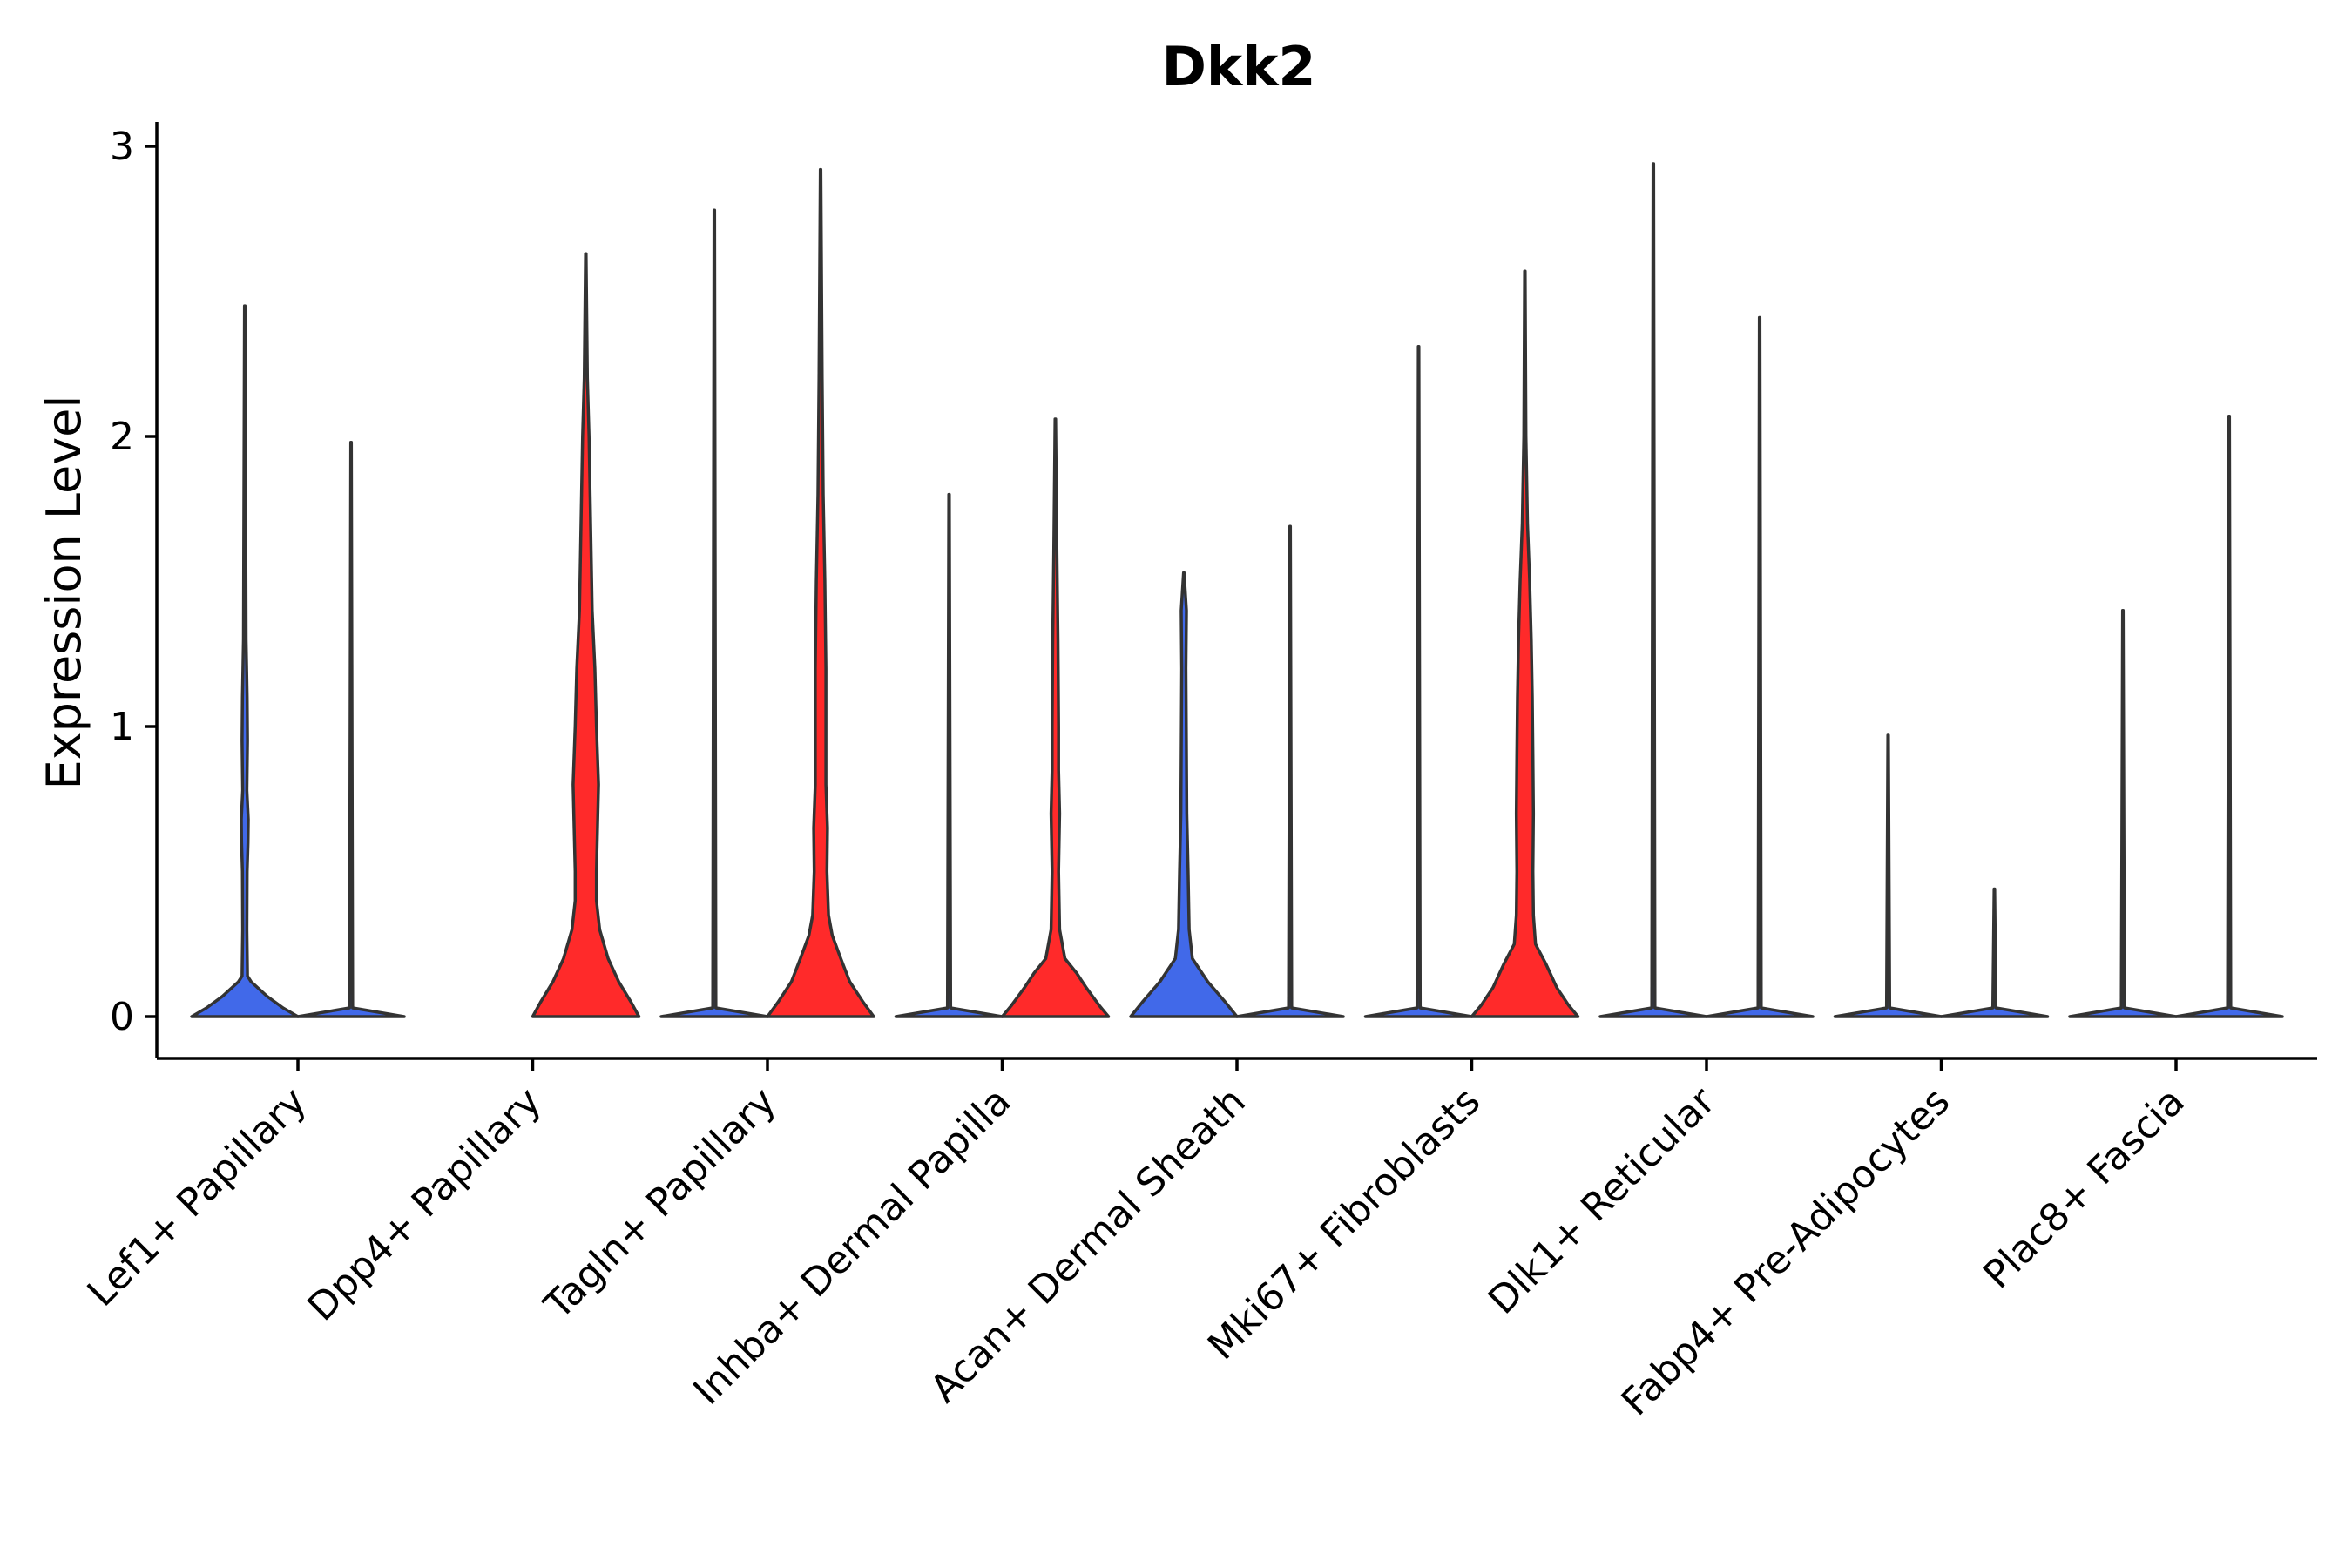  I want to click on x-tick-label: Dpp4+ Papillary, so click(425, 1204).